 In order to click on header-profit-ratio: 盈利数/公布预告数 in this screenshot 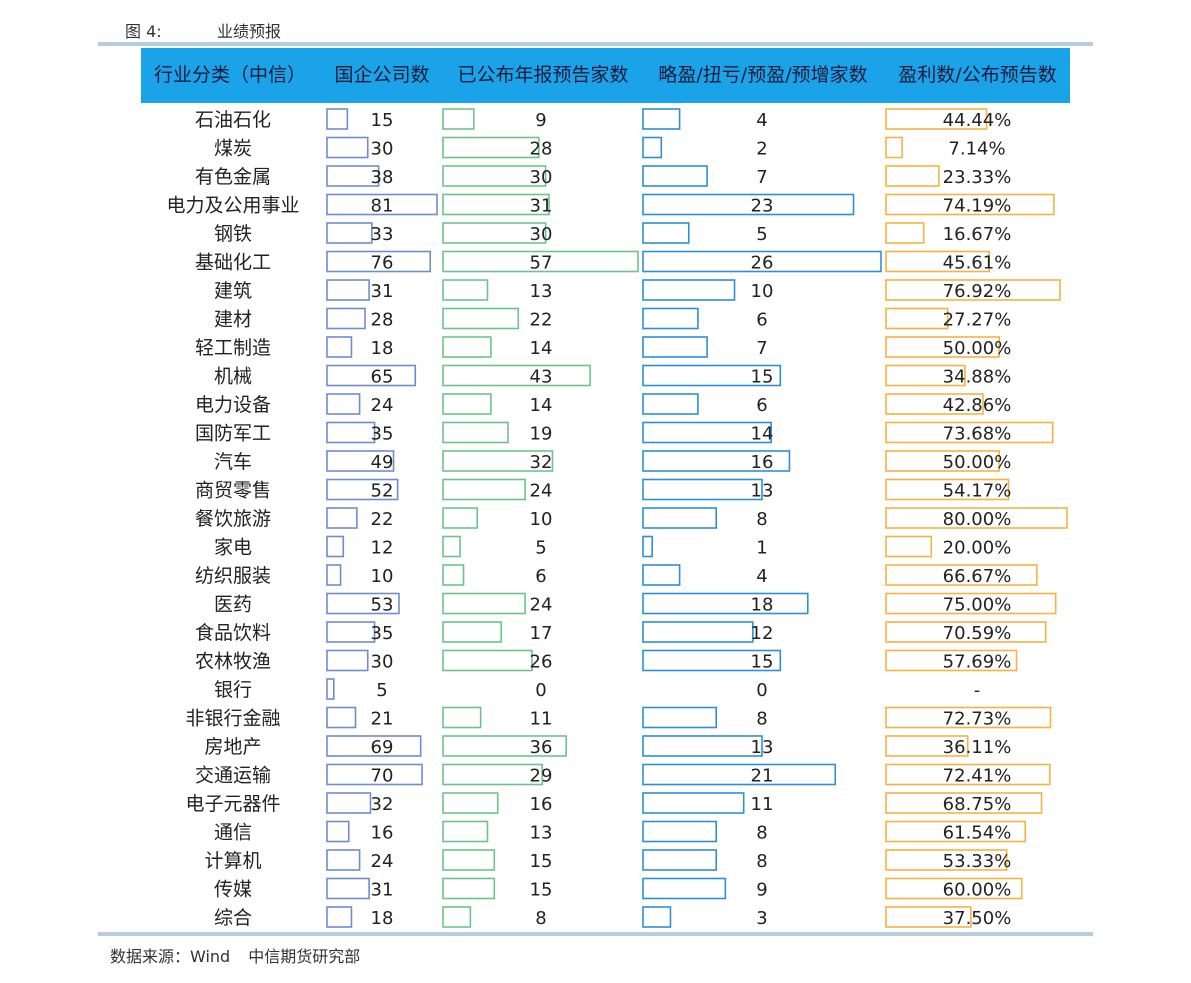, I will do `click(977, 75)`.